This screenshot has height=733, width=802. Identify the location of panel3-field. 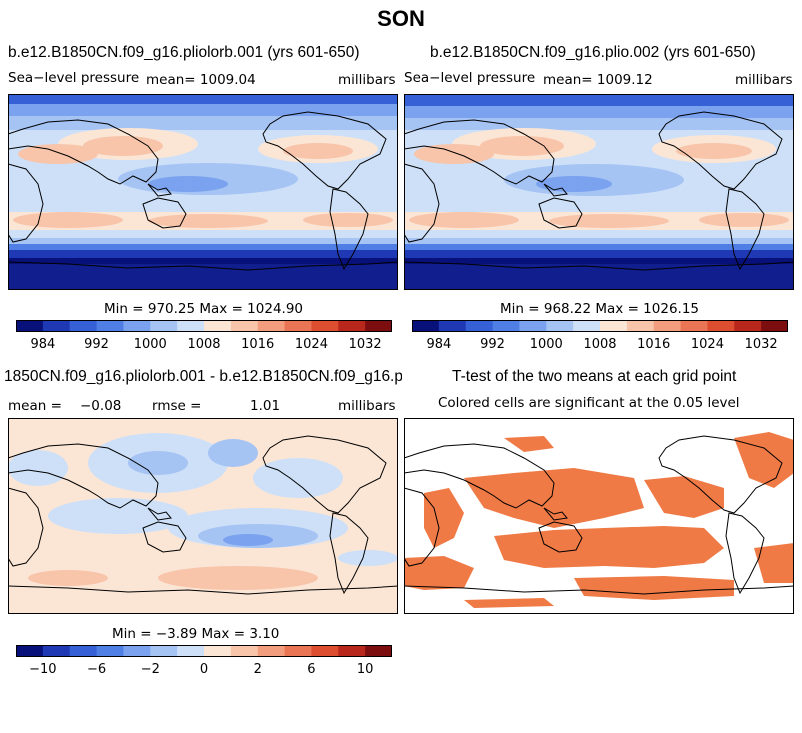
(203, 516).